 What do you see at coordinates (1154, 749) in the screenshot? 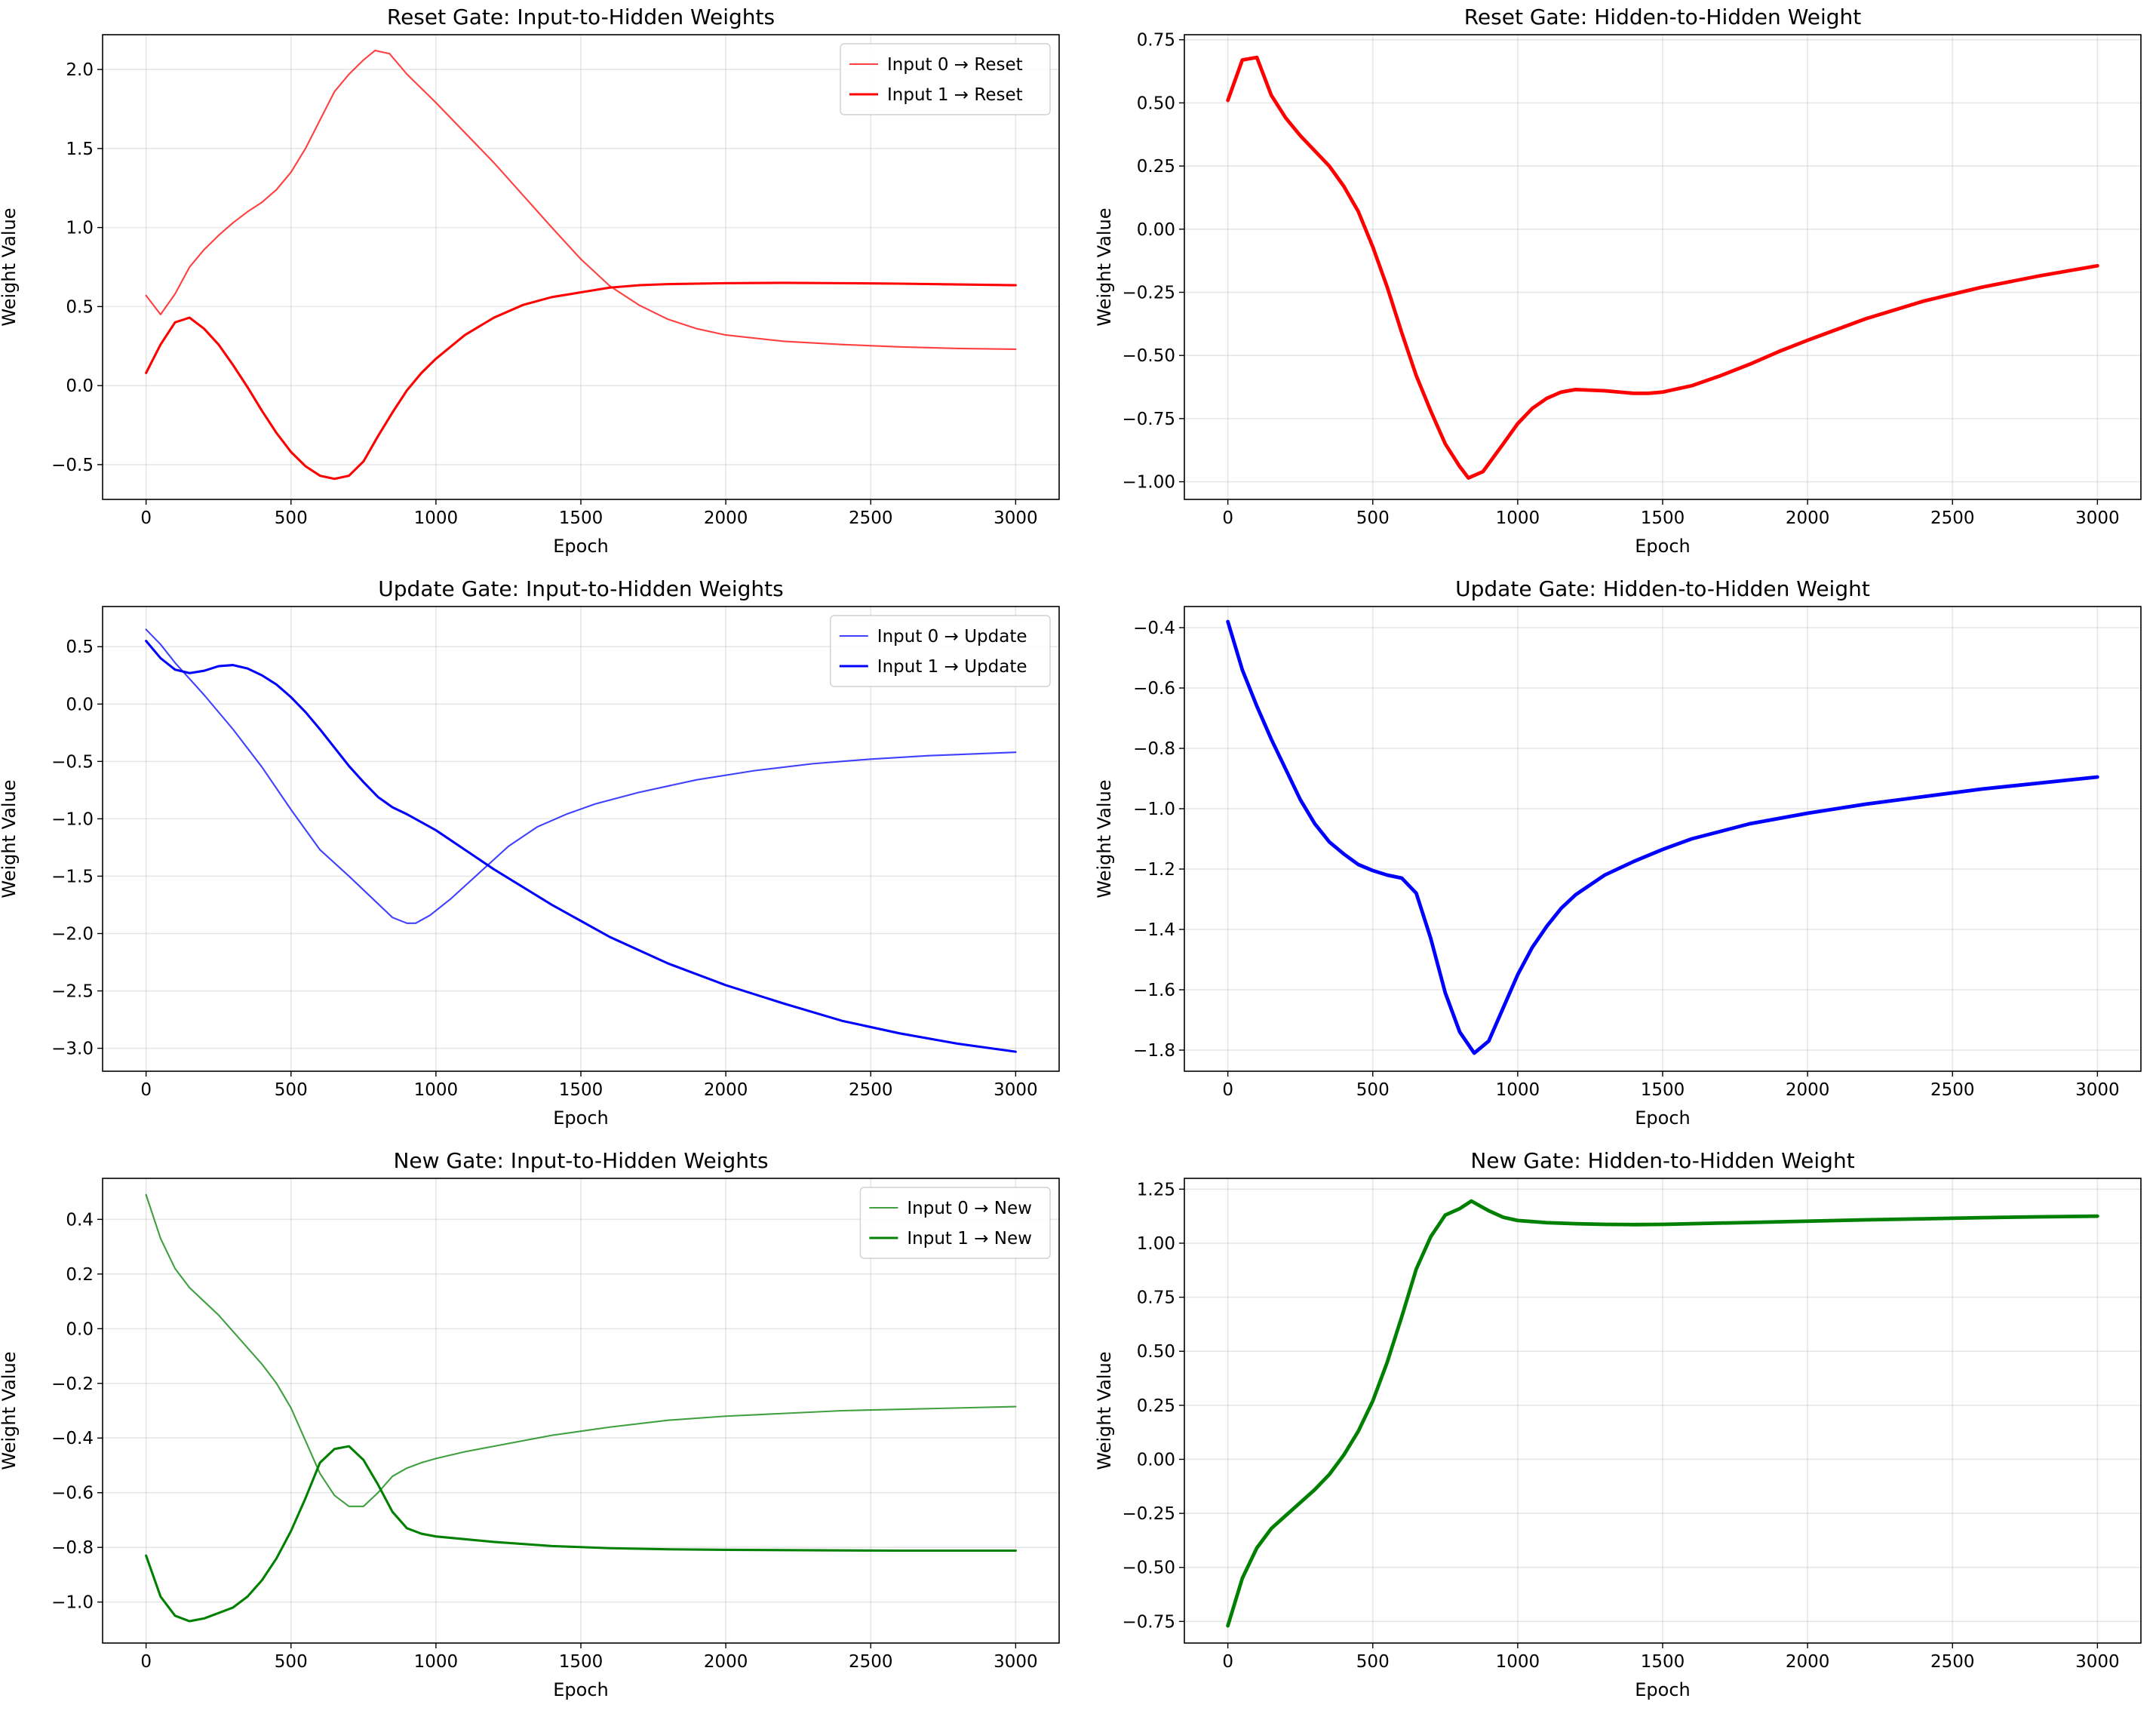
I see `y-tick-label: −0.8` at bounding box center [1154, 749].